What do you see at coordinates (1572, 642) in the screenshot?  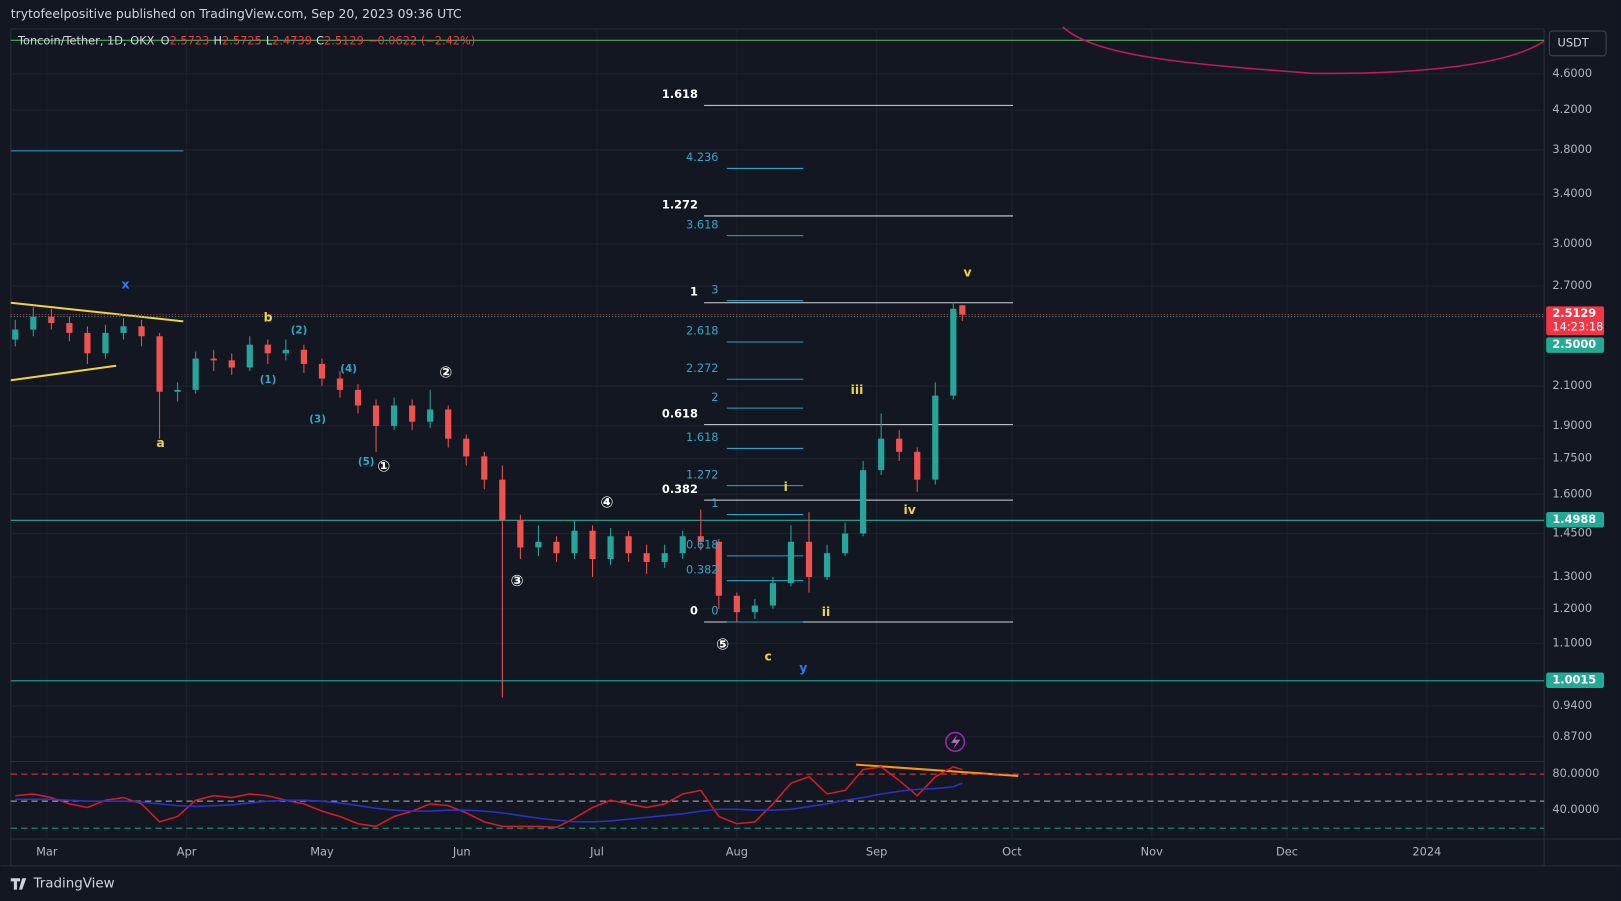 I see `y-tick-label: 1.1000` at bounding box center [1572, 642].